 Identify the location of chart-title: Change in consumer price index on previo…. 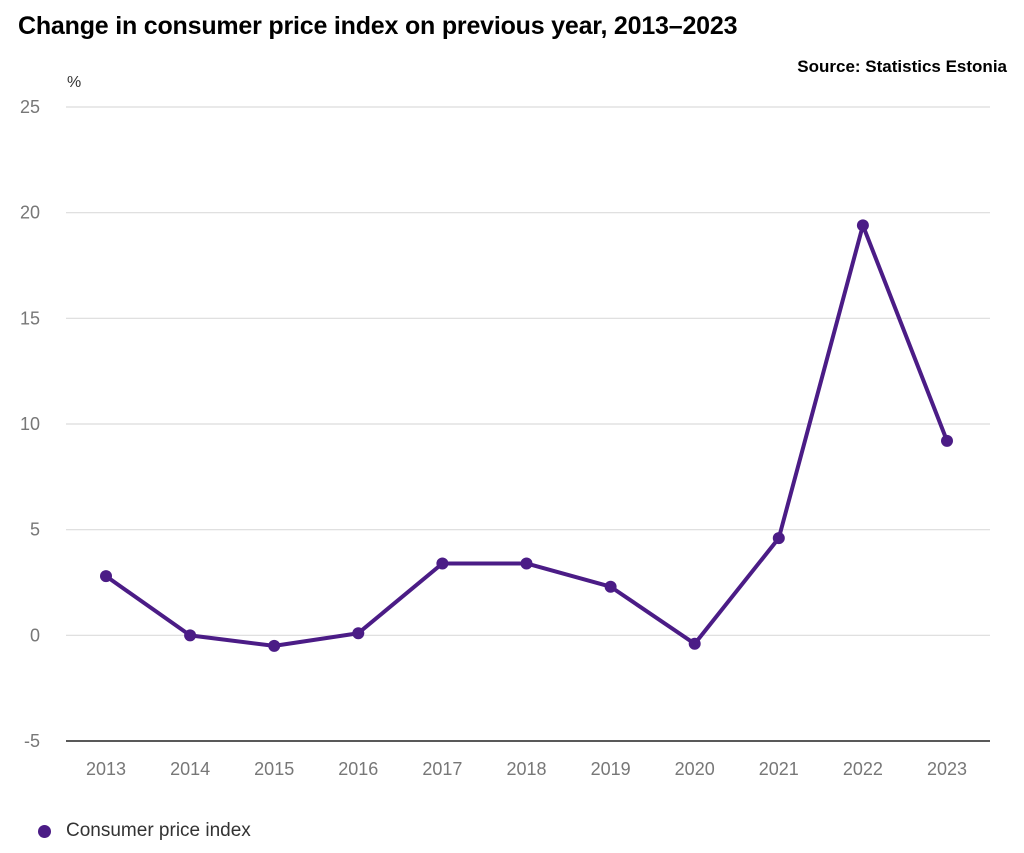
(378, 26).